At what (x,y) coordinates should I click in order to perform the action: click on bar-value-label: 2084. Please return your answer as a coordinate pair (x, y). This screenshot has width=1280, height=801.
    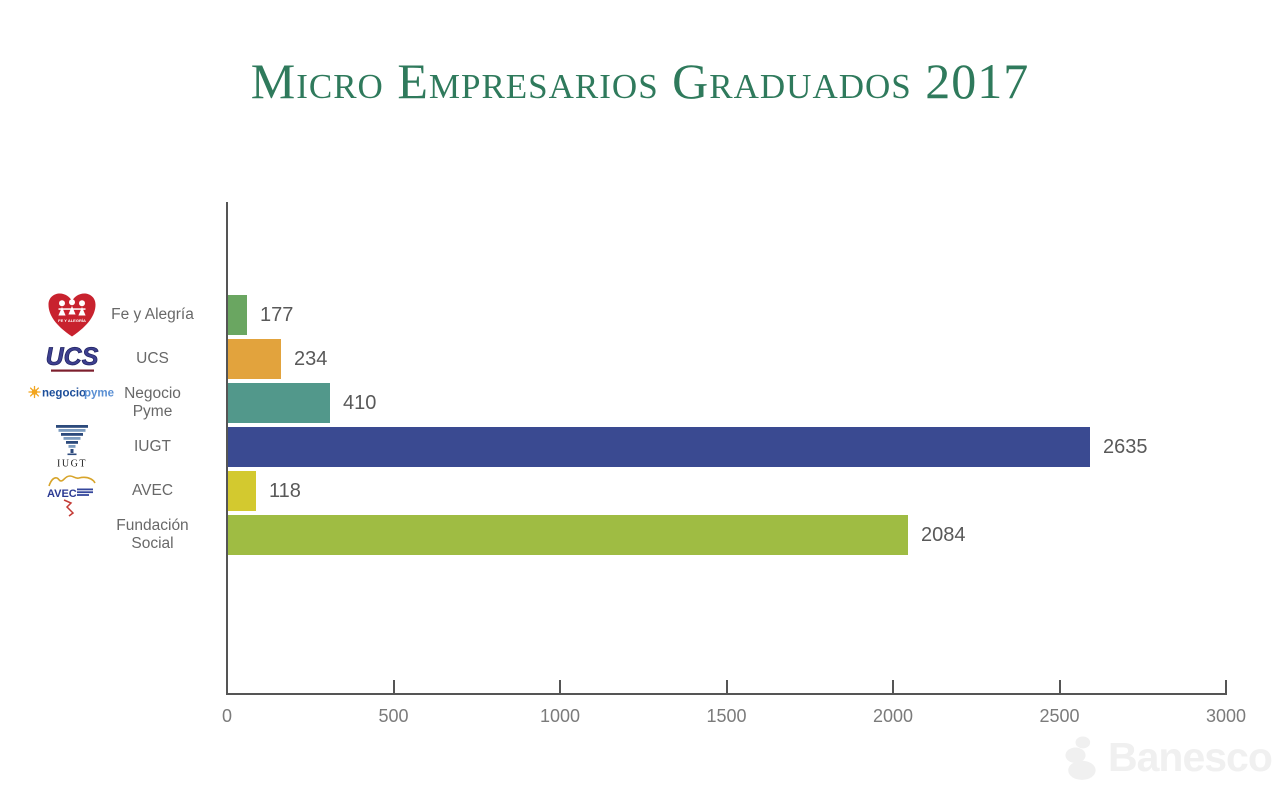
    Looking at the image, I should click on (943, 535).